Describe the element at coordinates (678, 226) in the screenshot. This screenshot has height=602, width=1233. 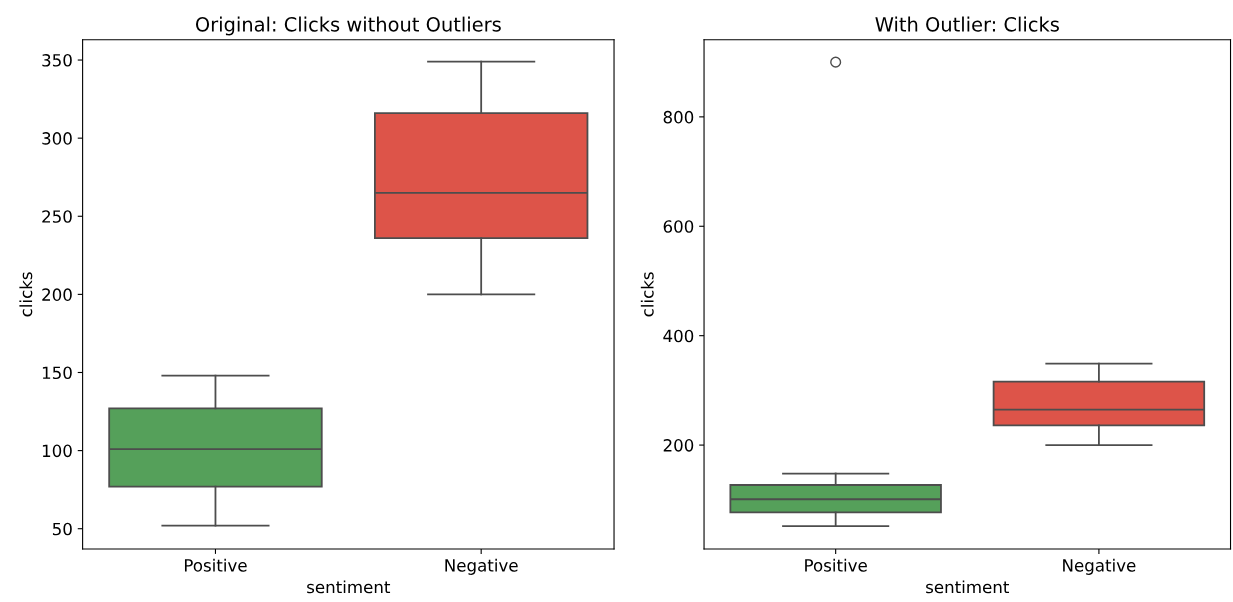
I see `y-tick-label: 600` at that location.